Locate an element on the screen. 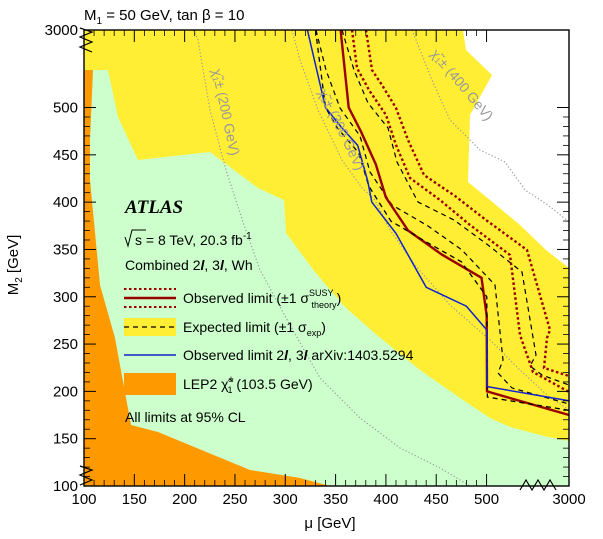  y-tick-label: 100 is located at coordinates (65, 486).